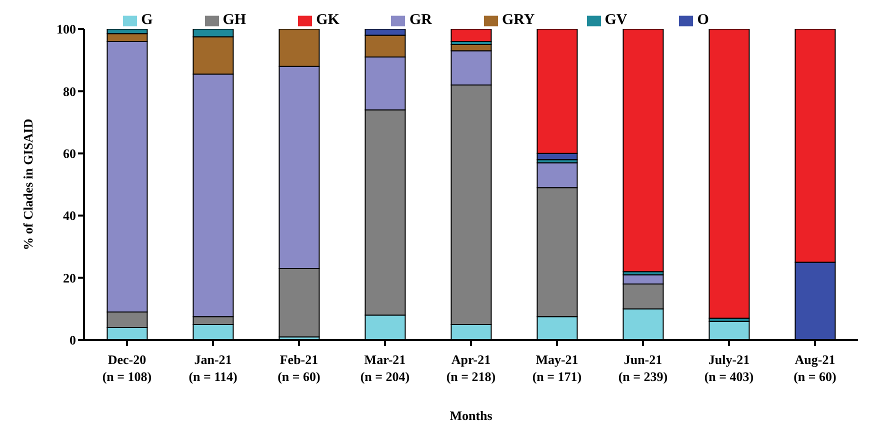 The height and width of the screenshot is (434, 872). I want to click on x-tick-label: Aug-21 (n = 60), so click(815, 368).